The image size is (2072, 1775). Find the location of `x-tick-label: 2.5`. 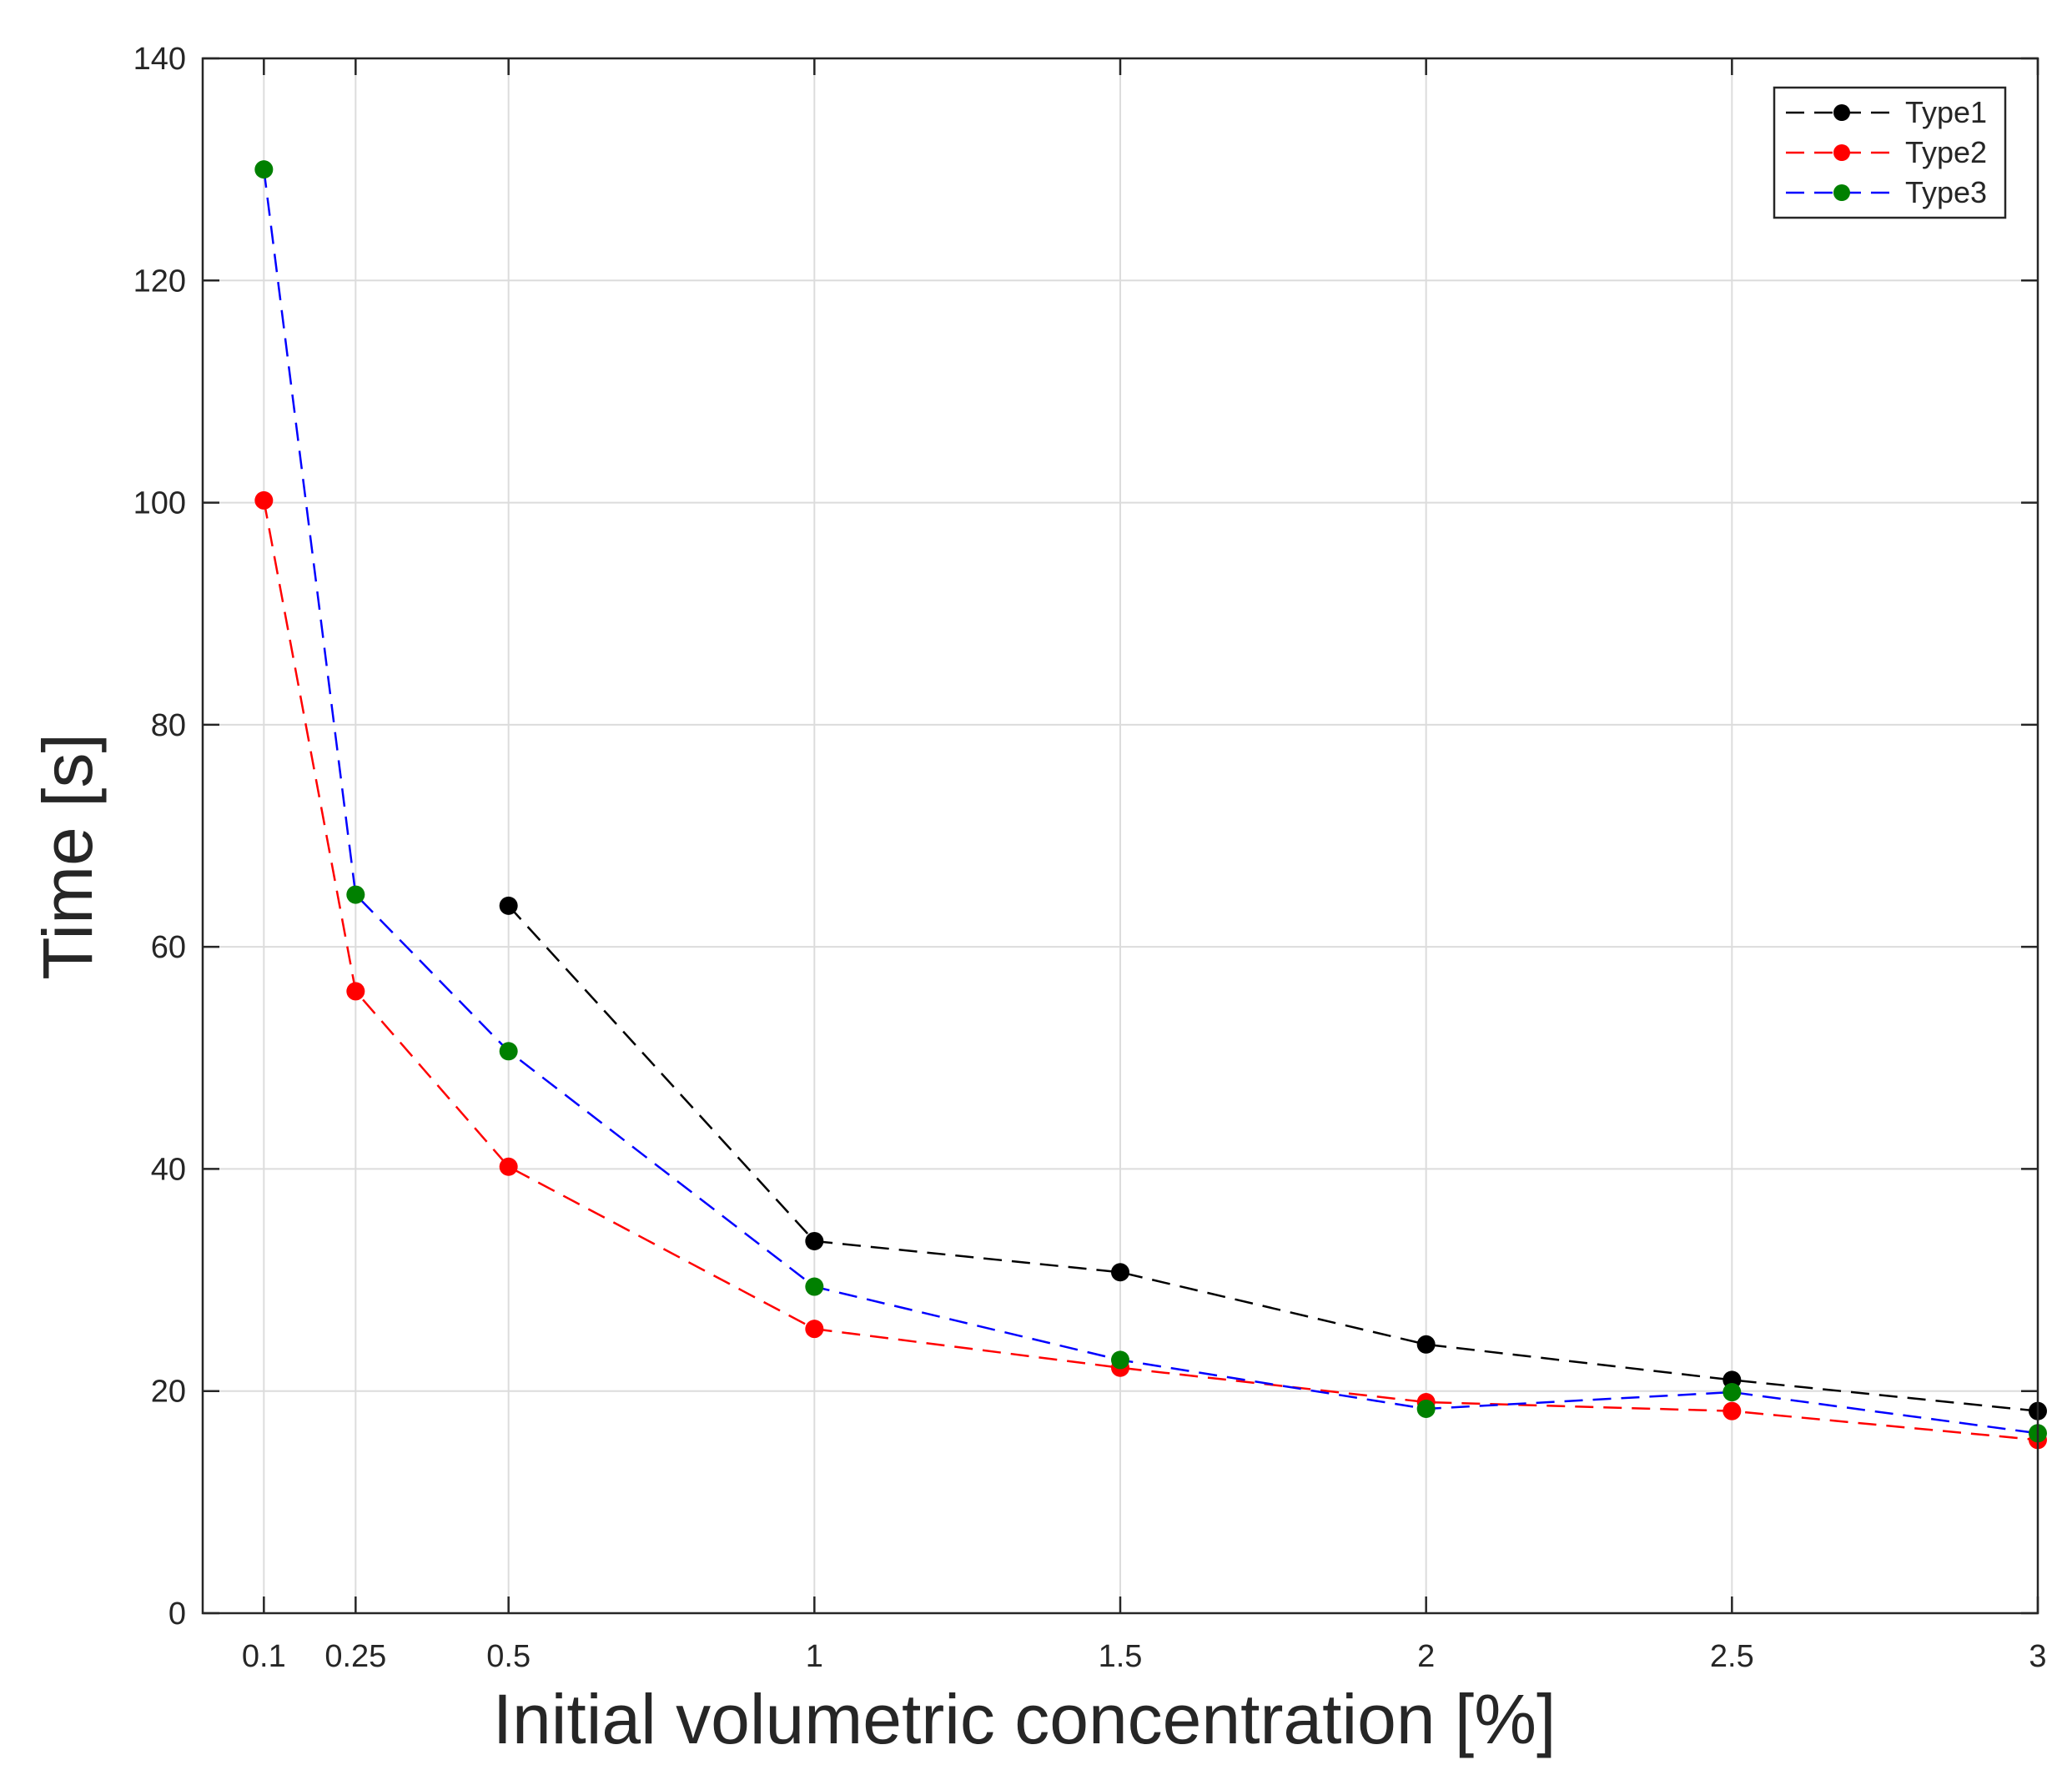

x-tick-label: 2.5 is located at coordinates (1732, 1656).